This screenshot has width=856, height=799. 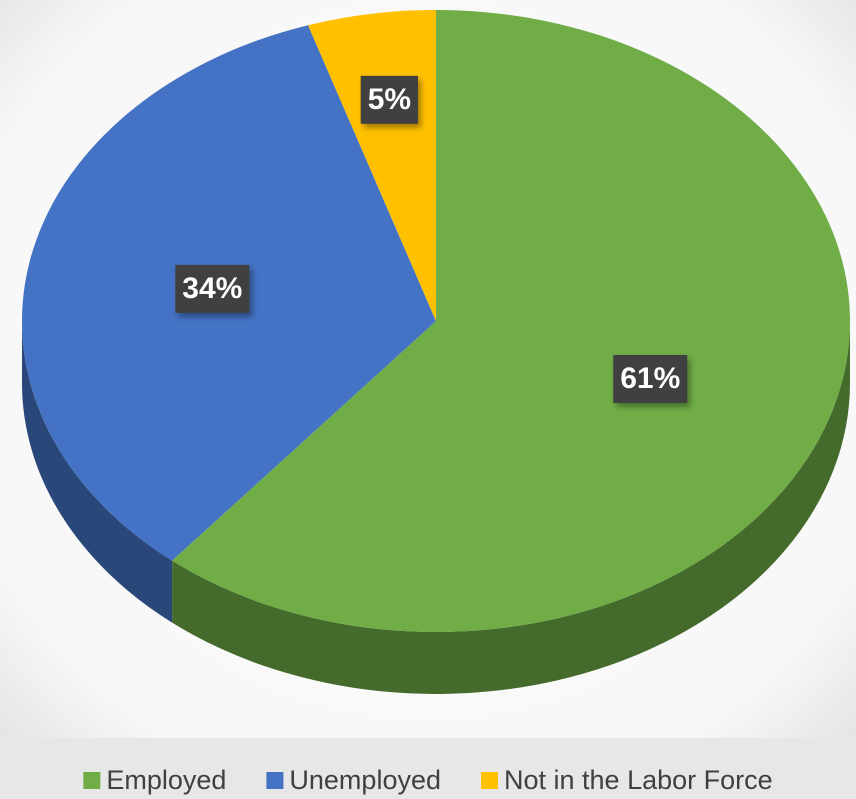 What do you see at coordinates (638, 780) in the screenshot?
I see `legend-label: Not in the Labor Force` at bounding box center [638, 780].